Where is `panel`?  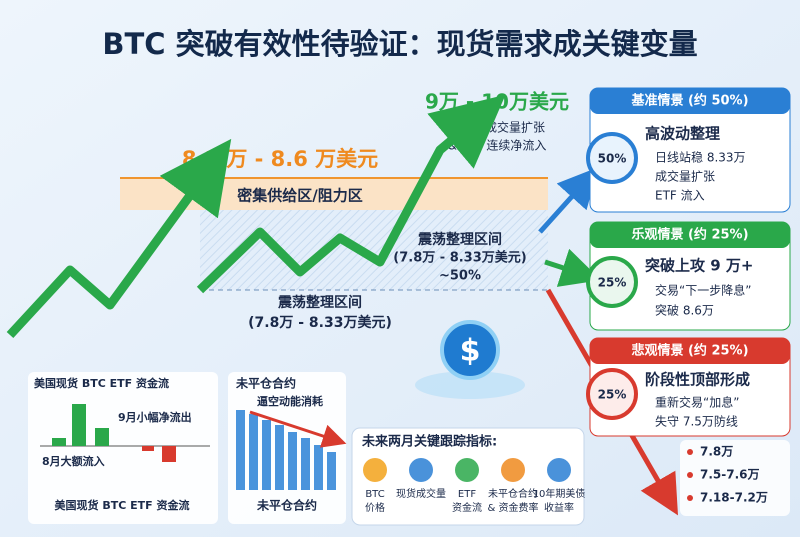
panel is located at coordinates (735, 478).